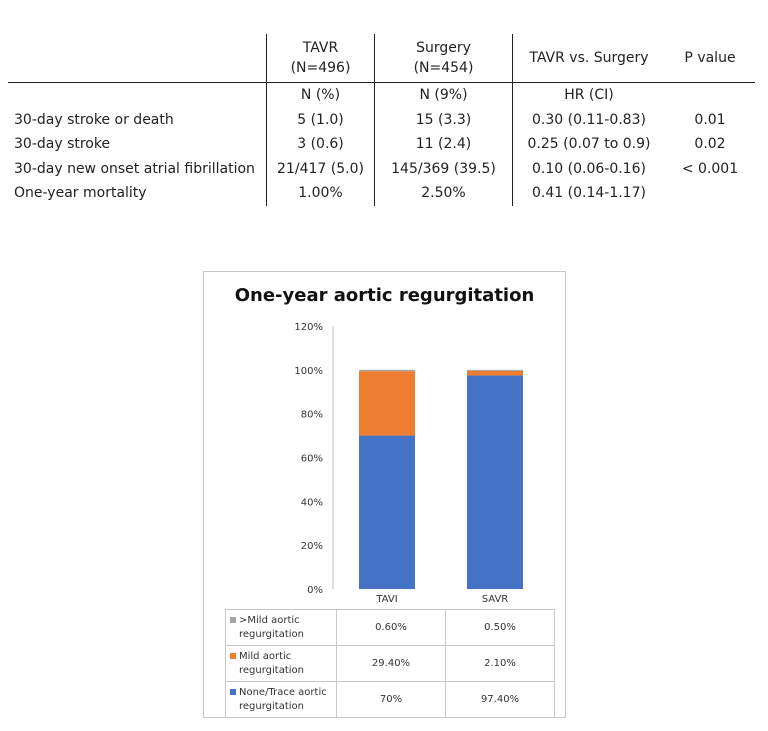 This screenshot has width=768, height=731. What do you see at coordinates (710, 168) in the screenshot?
I see `row-p: < 0.001` at bounding box center [710, 168].